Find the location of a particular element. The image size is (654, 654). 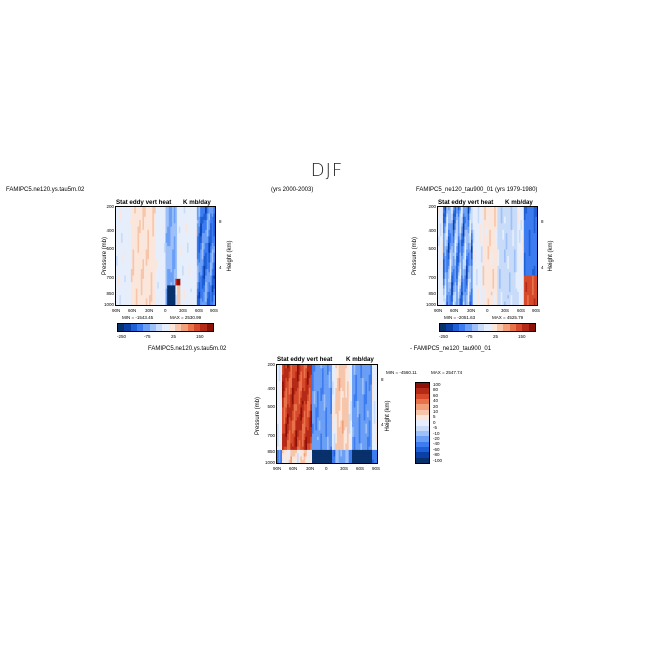

ytick-right: 8 is located at coordinates (542, 221).